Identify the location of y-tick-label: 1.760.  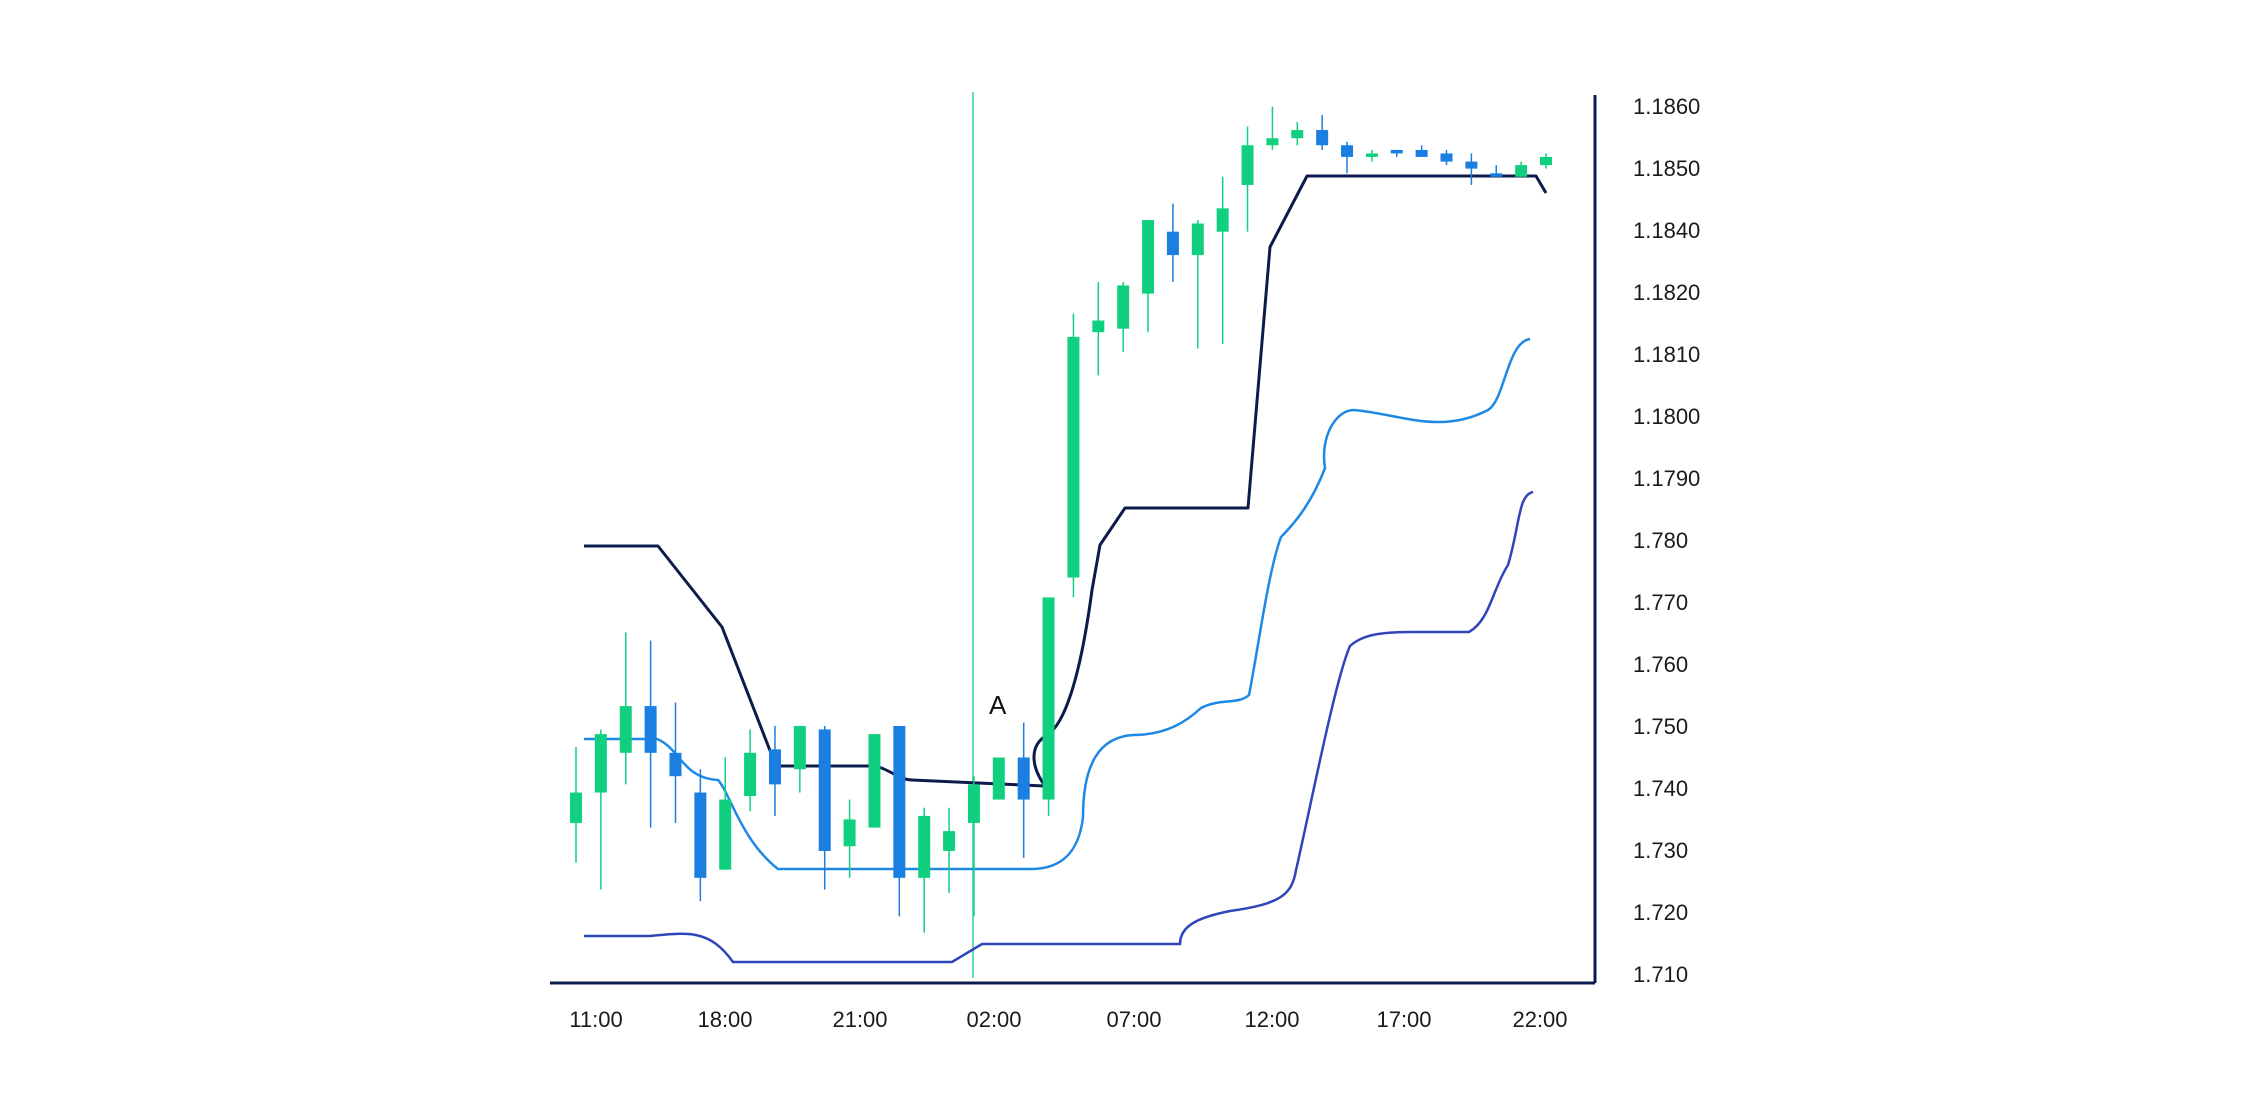
(1660, 664).